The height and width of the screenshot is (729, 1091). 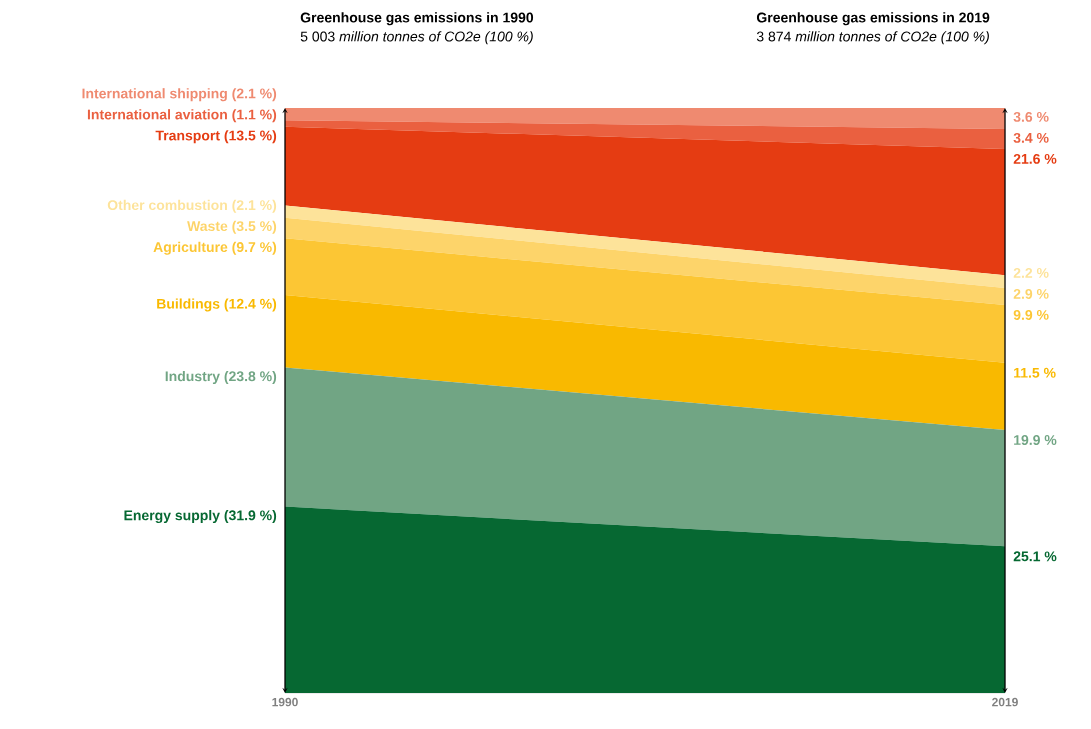 What do you see at coordinates (1031, 314) in the screenshot?
I see `data-label: 9.9 %` at bounding box center [1031, 314].